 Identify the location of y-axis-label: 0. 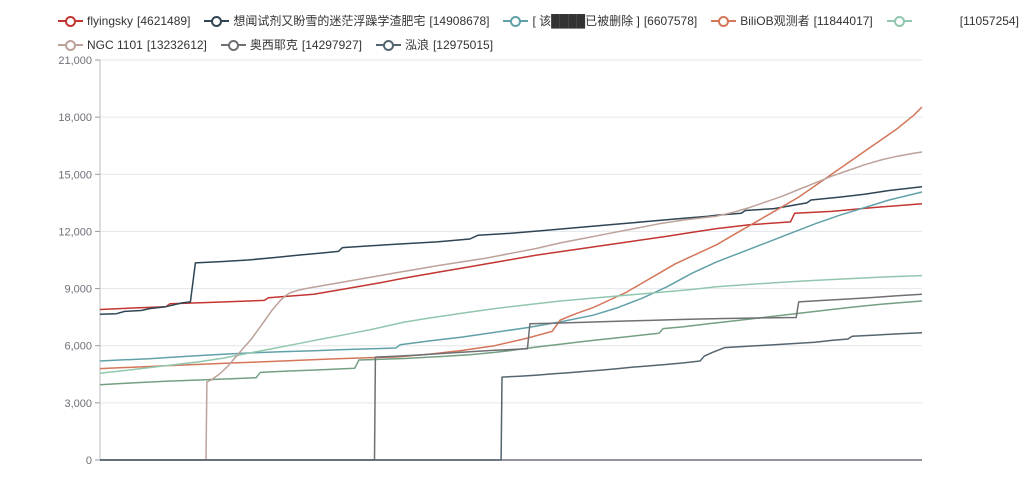
(89, 461).